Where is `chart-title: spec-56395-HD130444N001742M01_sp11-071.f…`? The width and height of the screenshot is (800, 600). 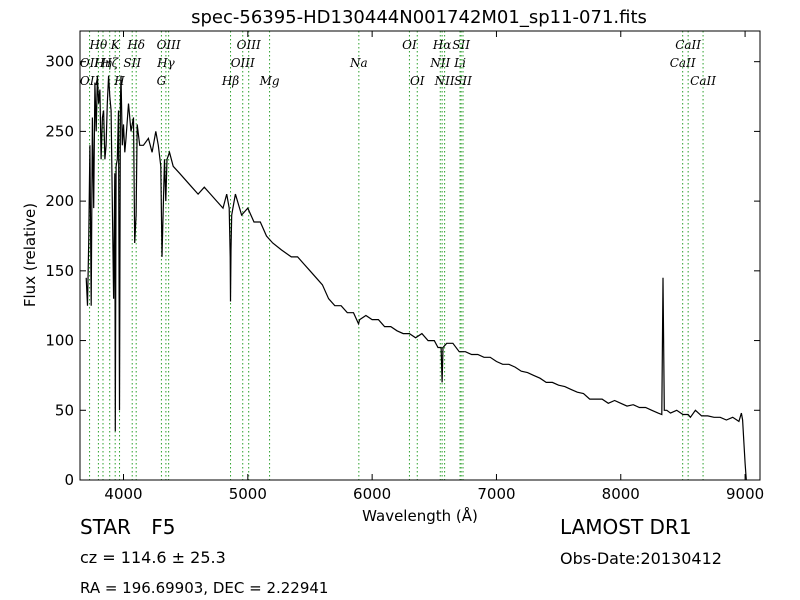
chart-title: spec-56395-HD130444N001742M01_sp11-071.f… is located at coordinates (419, 17).